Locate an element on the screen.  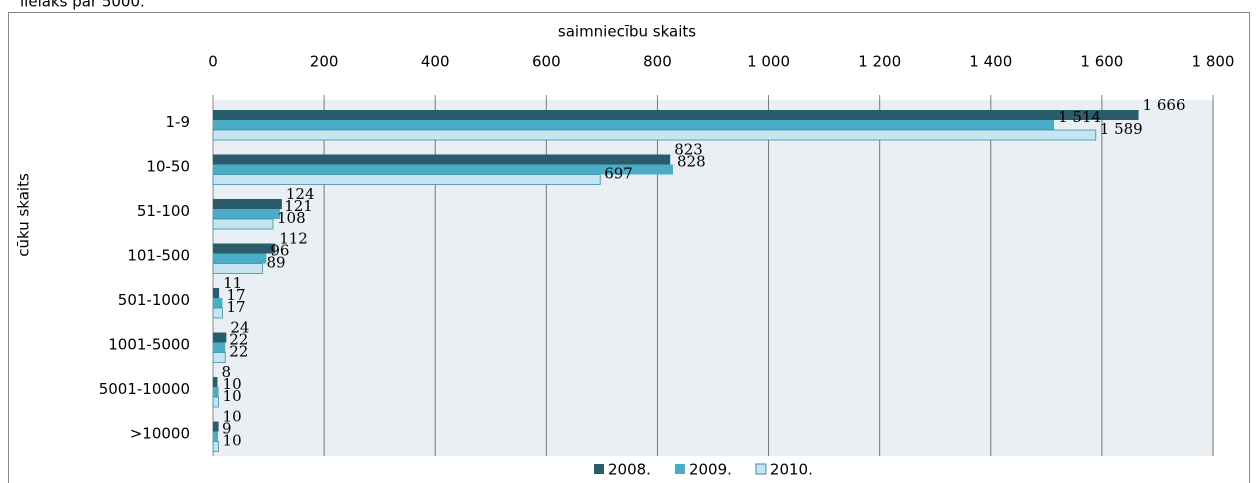
x-tick-label: 1 000 is located at coordinates (768, 62).